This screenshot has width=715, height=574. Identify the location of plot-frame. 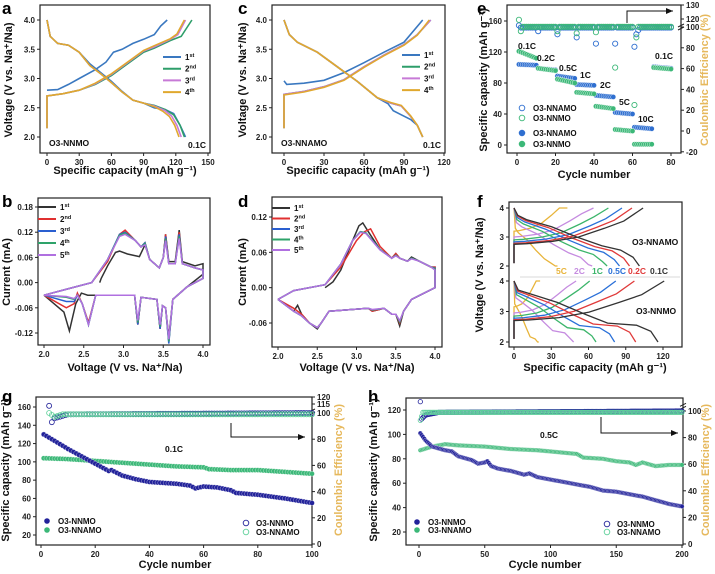
(595, 274).